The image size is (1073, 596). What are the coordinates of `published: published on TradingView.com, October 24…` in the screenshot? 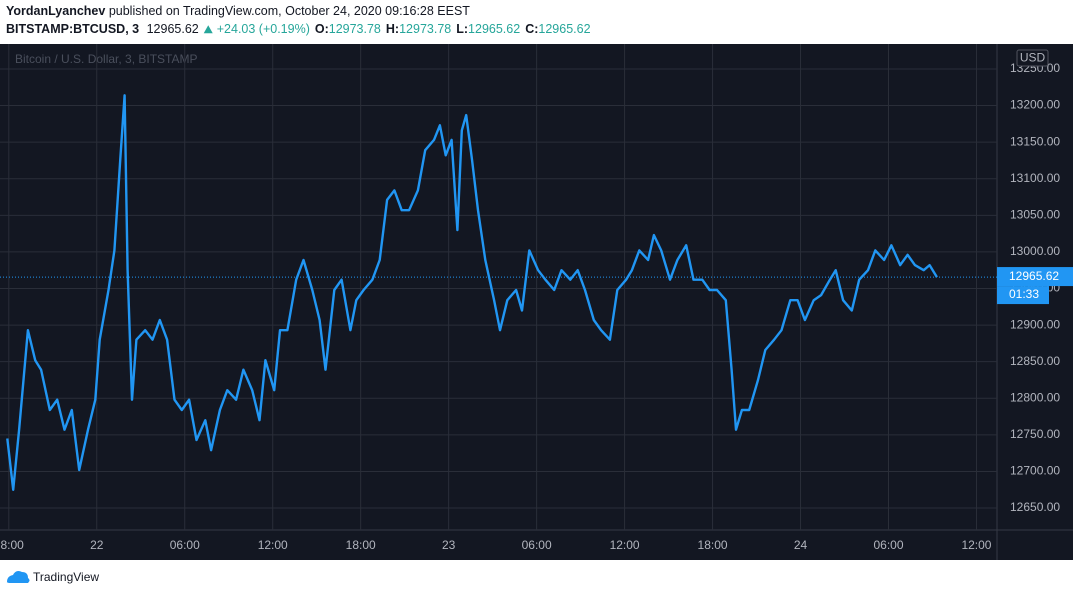 It's located at (289, 11).